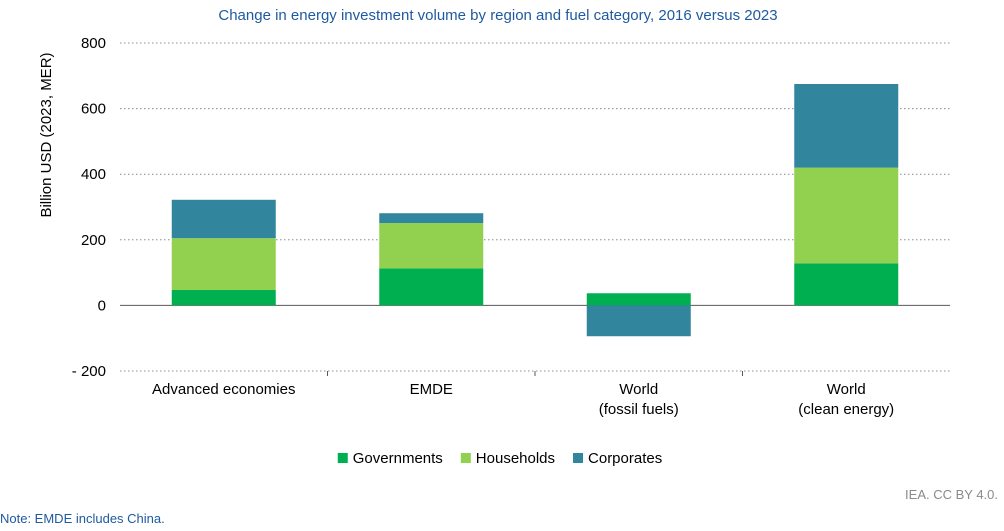 Image resolution: width=1004 pixels, height=531 pixels. Describe the element at coordinates (223, 389) in the screenshot. I see `x-category-label: Advanced economies` at that location.